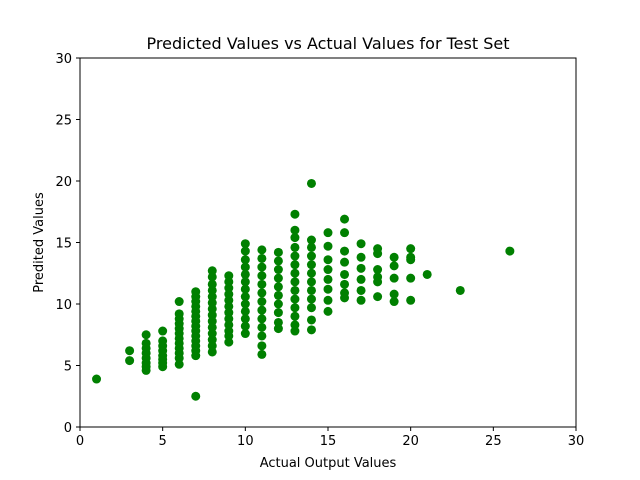 The width and height of the screenshot is (640, 480). I want to click on x-tick-label: 30, so click(576, 441).